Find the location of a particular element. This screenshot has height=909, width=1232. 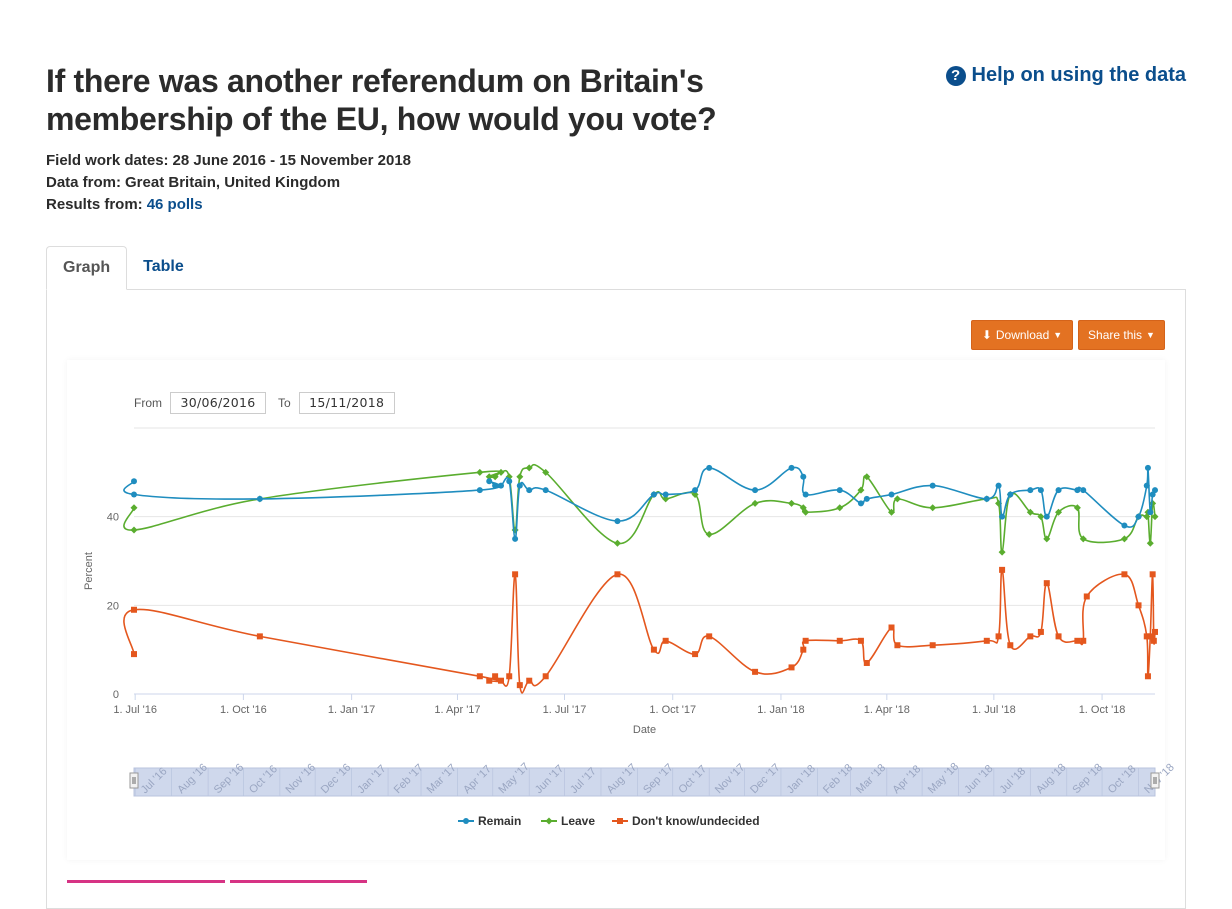

help-link-label: Help on using the data is located at coordinates (1078, 75).